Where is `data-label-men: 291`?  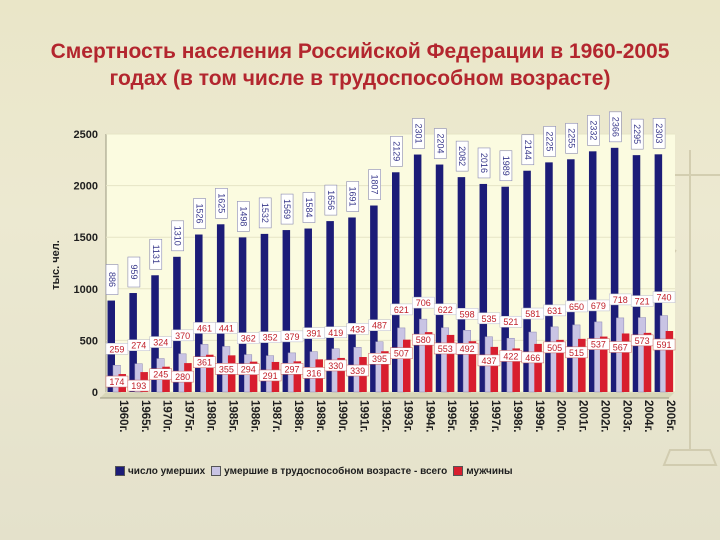
data-label-men: 291 is located at coordinates (270, 376).